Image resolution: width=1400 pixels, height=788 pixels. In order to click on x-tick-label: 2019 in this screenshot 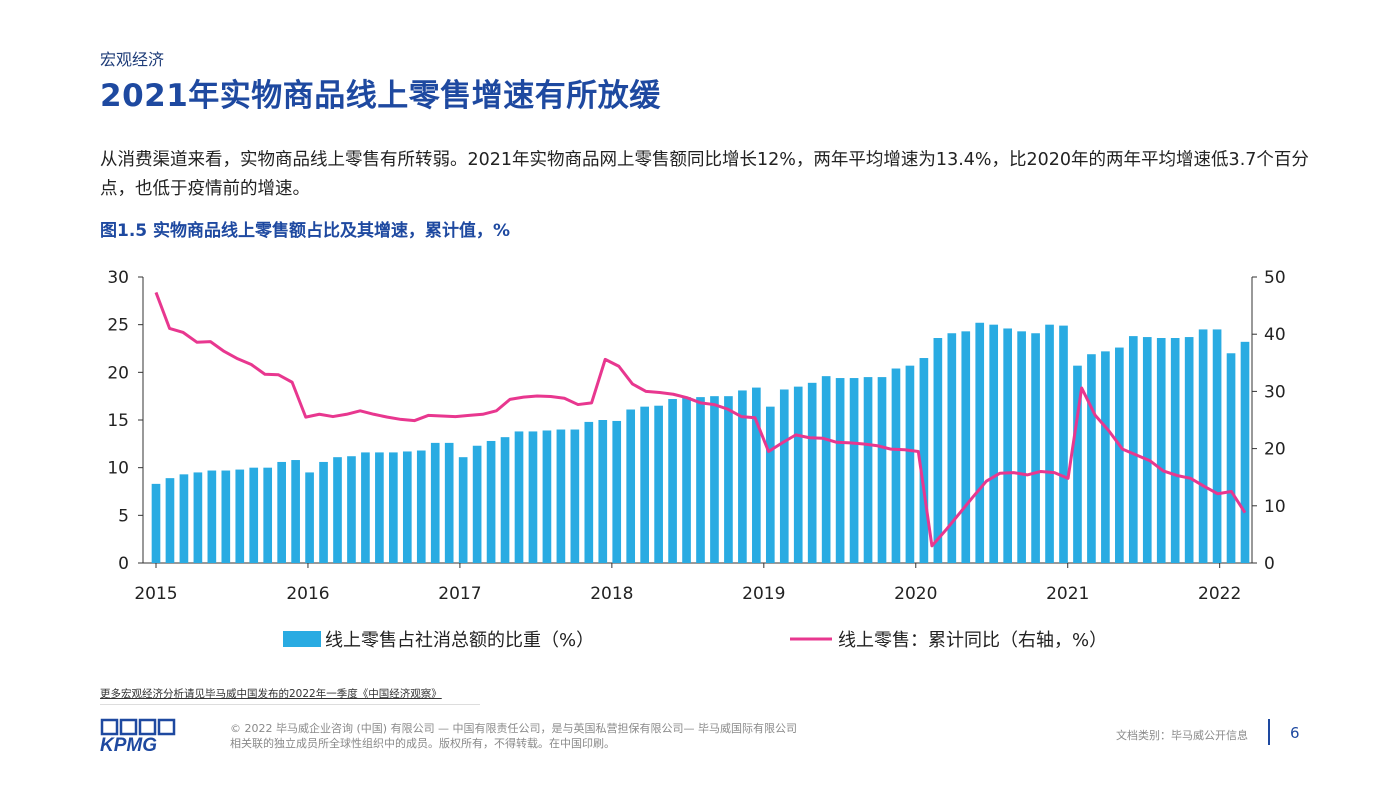, I will do `click(763, 594)`.